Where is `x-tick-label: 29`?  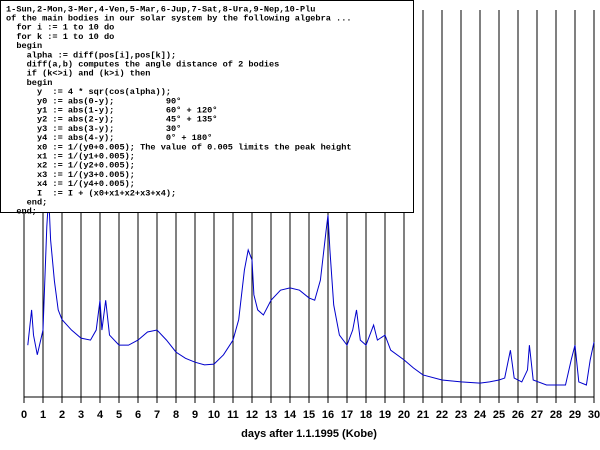 x-tick-label: 29 is located at coordinates (575, 415).